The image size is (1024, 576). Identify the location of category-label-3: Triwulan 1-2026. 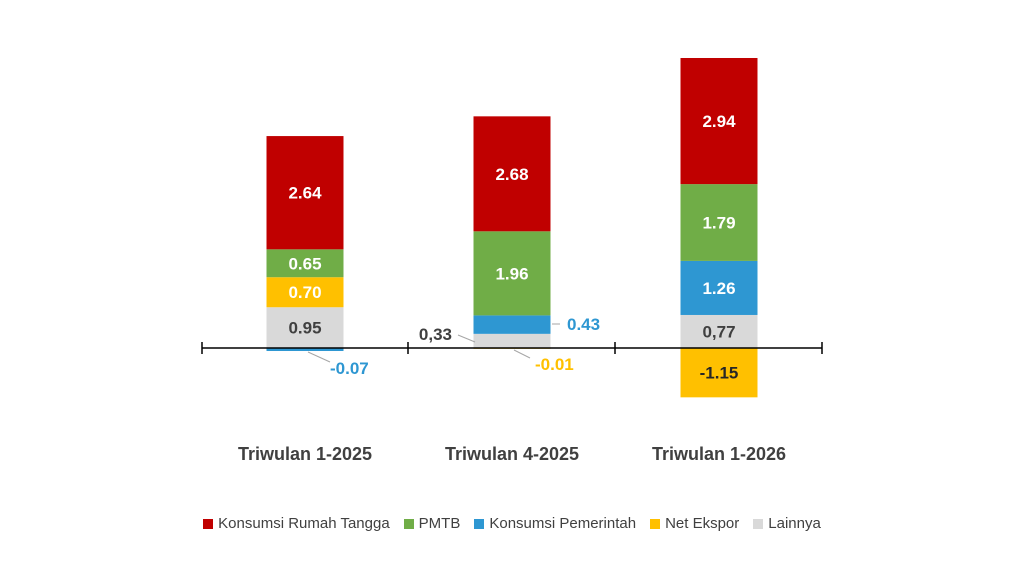
(719, 454).